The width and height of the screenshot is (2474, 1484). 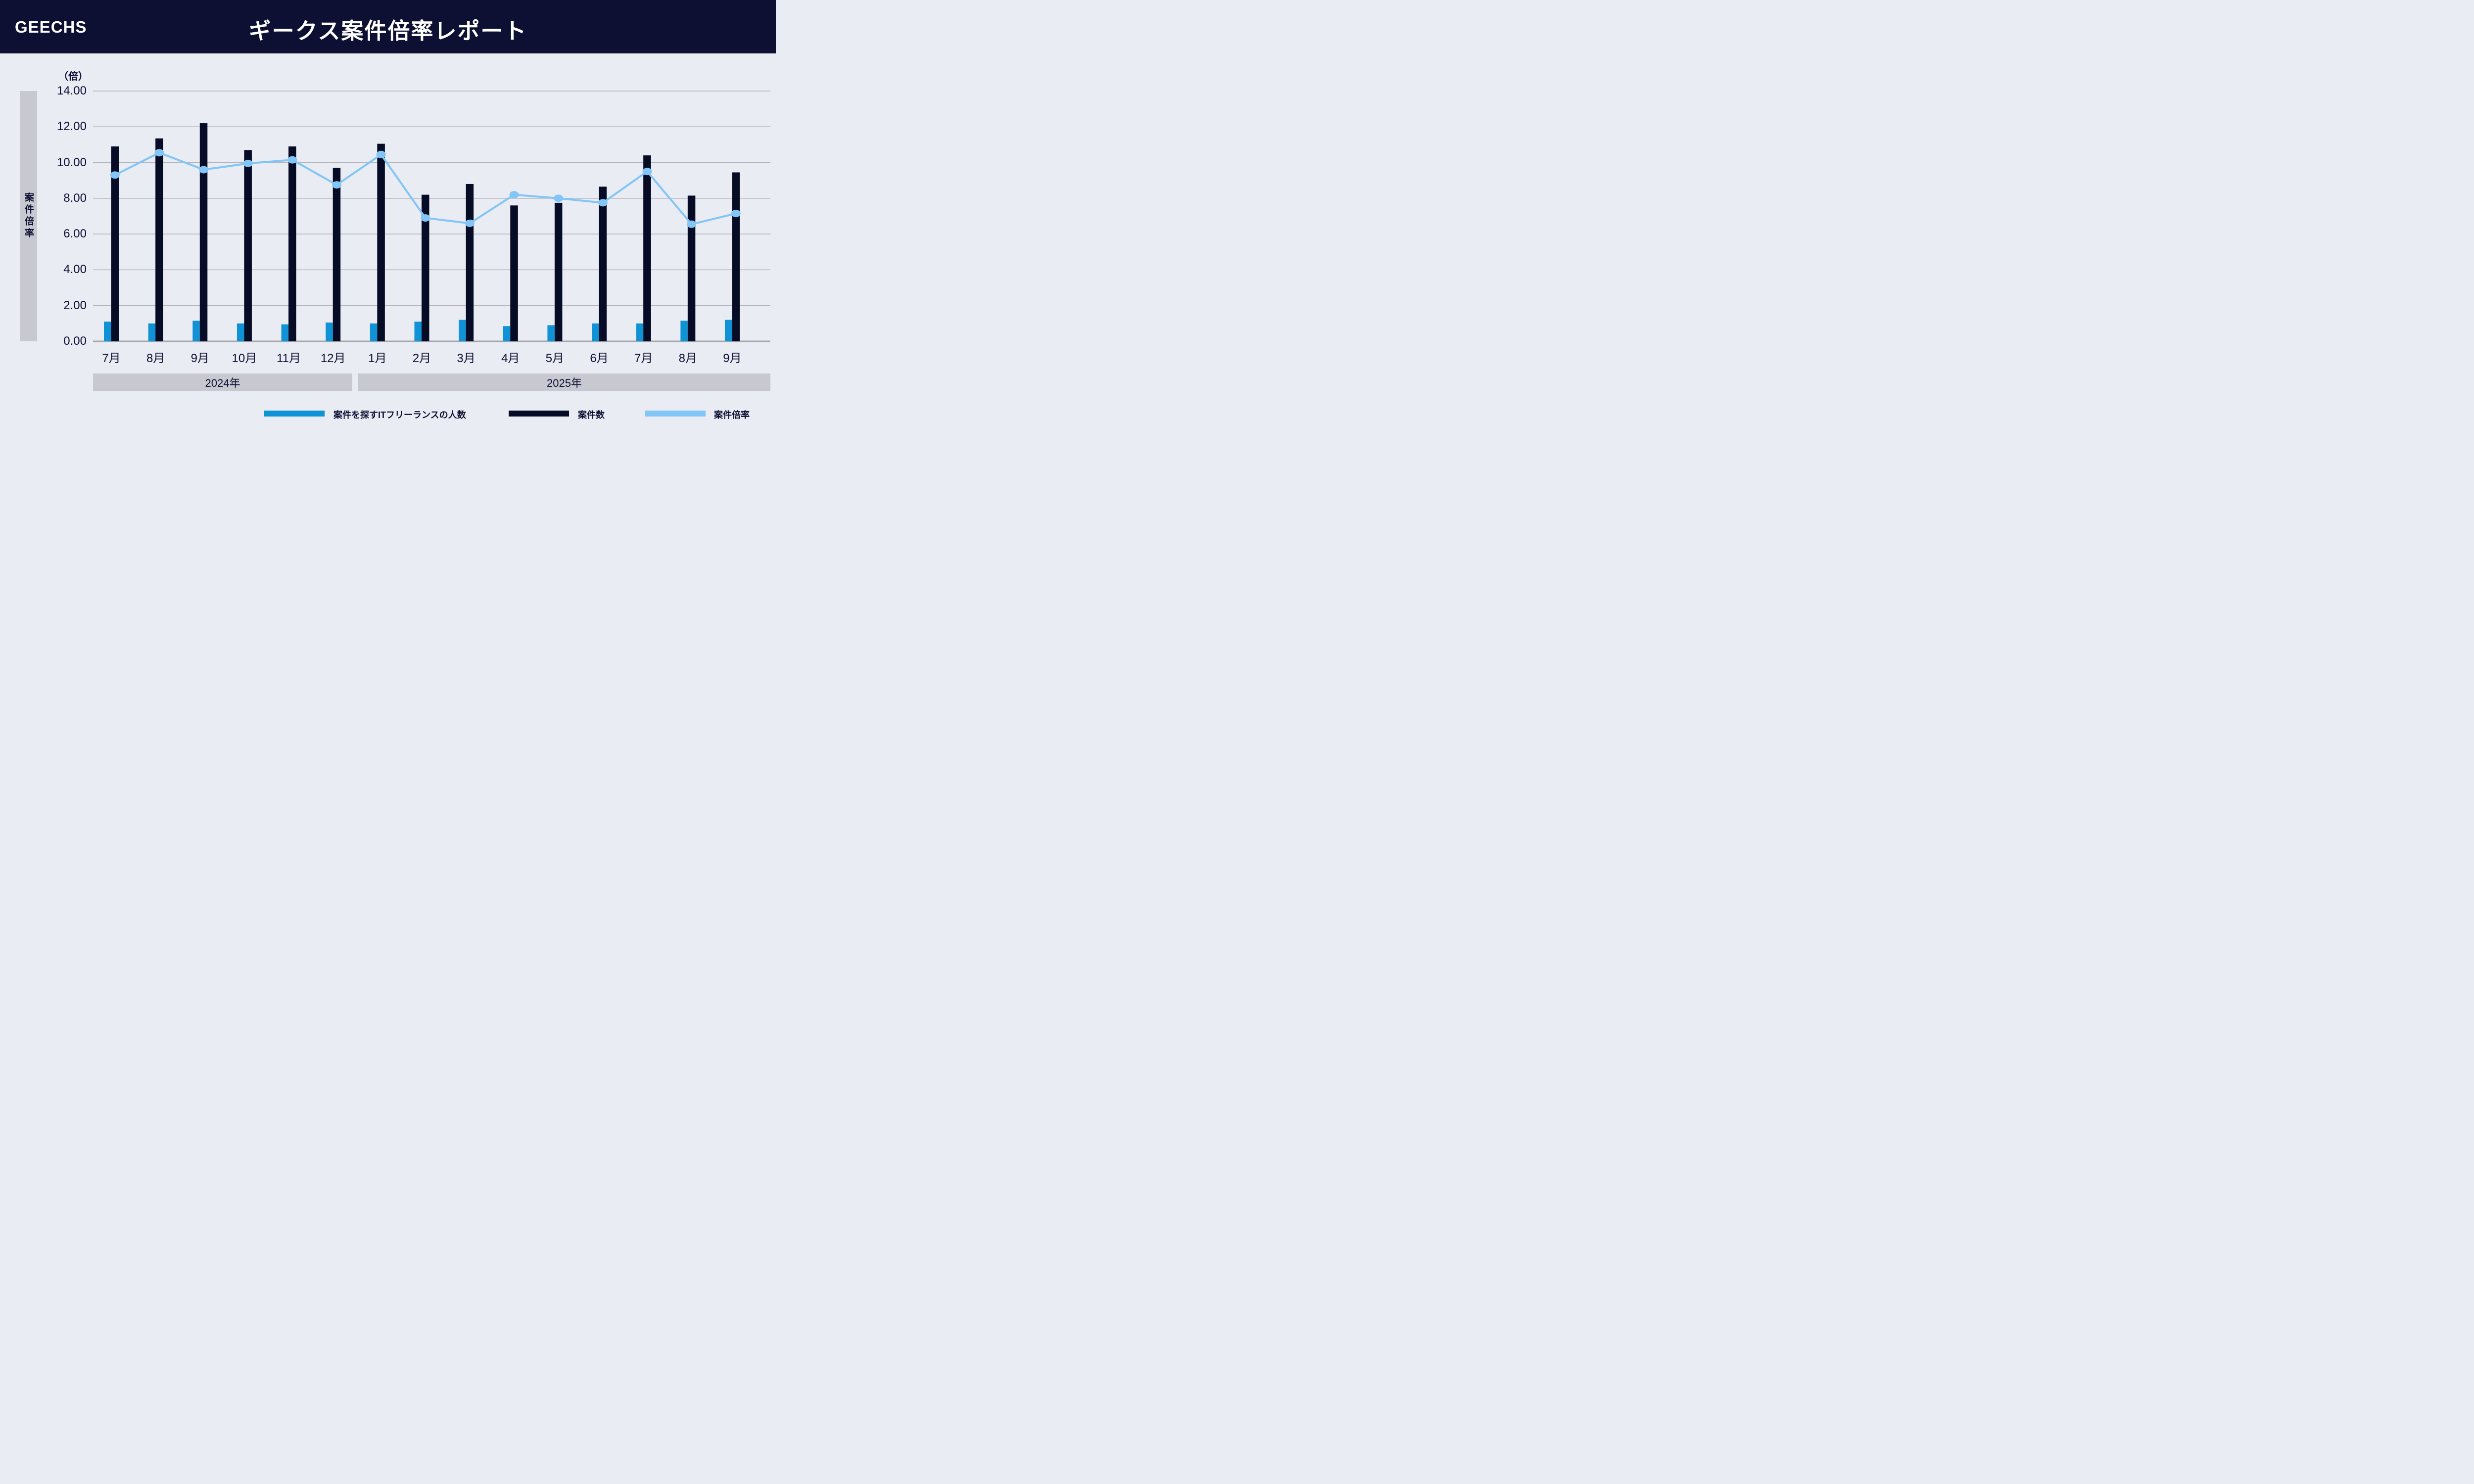 What do you see at coordinates (422, 358) in the screenshot?
I see `x-axis-tick-label: 2月` at bounding box center [422, 358].